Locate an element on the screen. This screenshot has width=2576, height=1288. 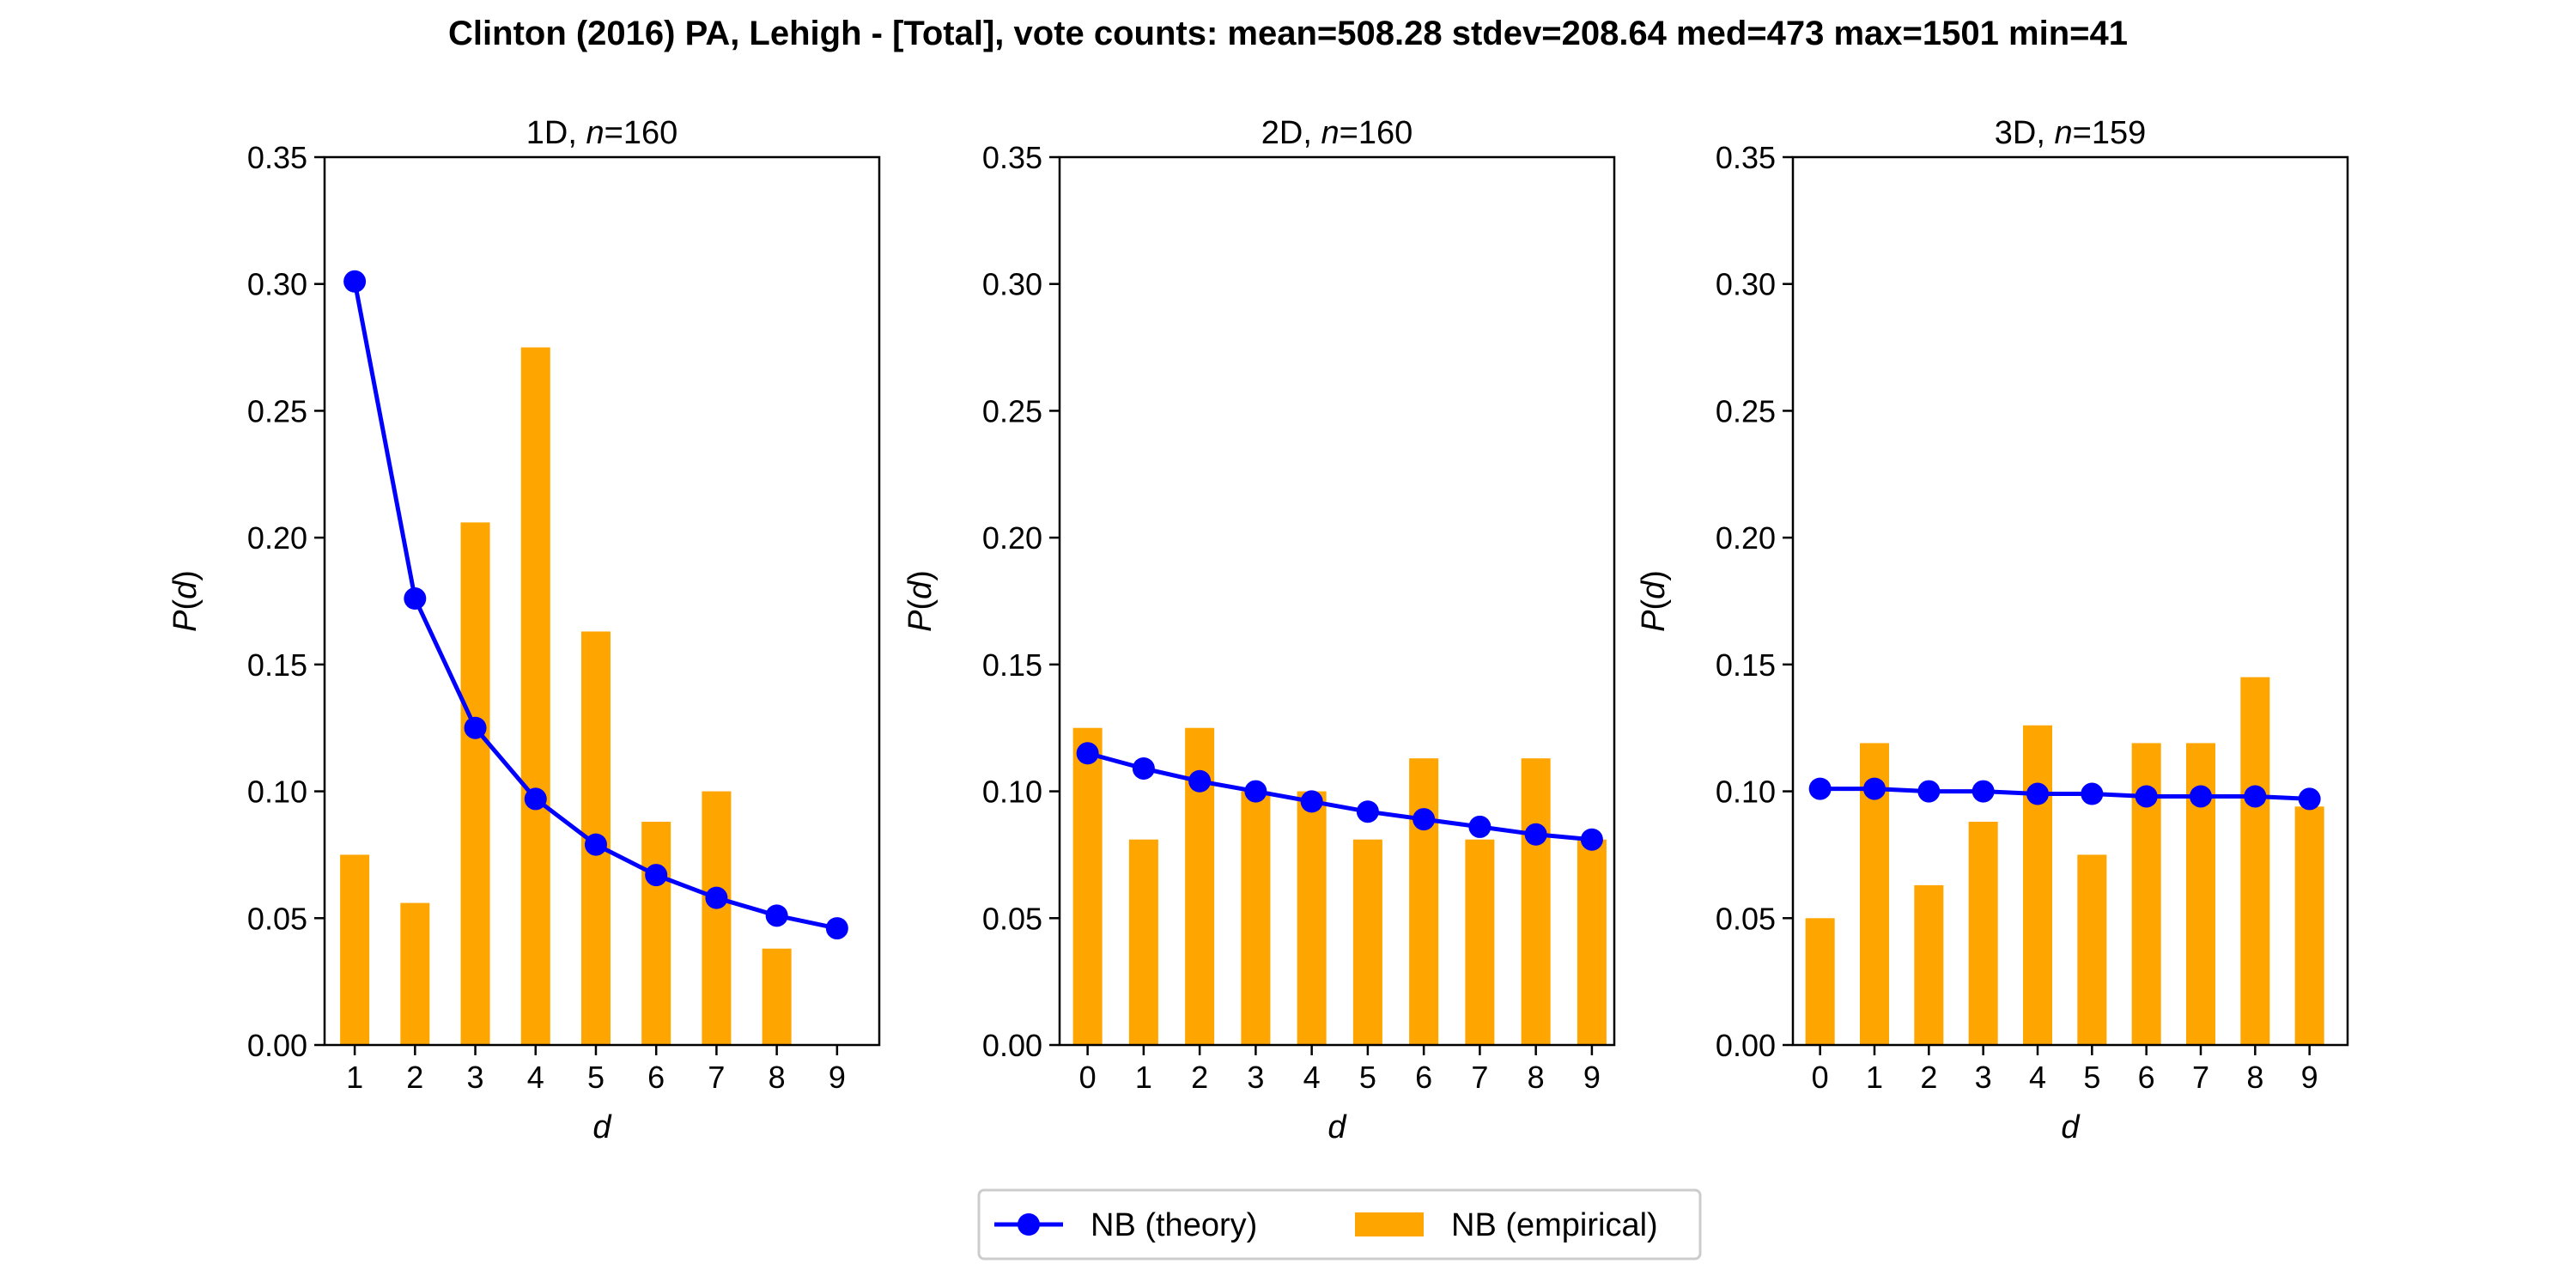
subplot-title: 3D, n=159 is located at coordinates (2070, 133).